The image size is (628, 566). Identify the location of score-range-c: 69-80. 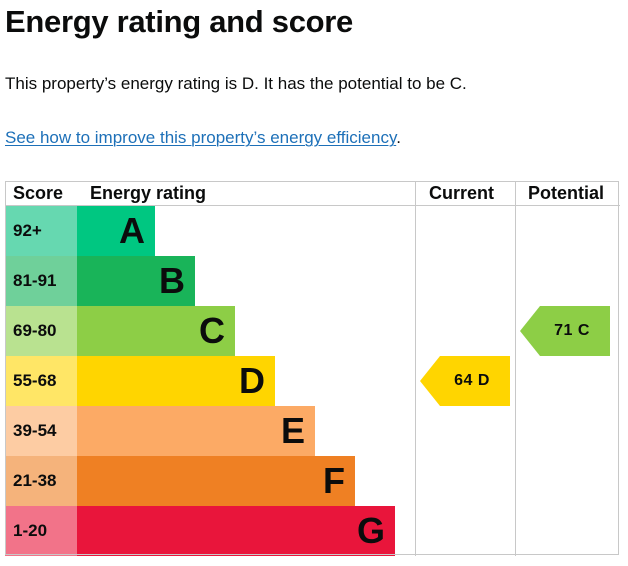
(41, 331).